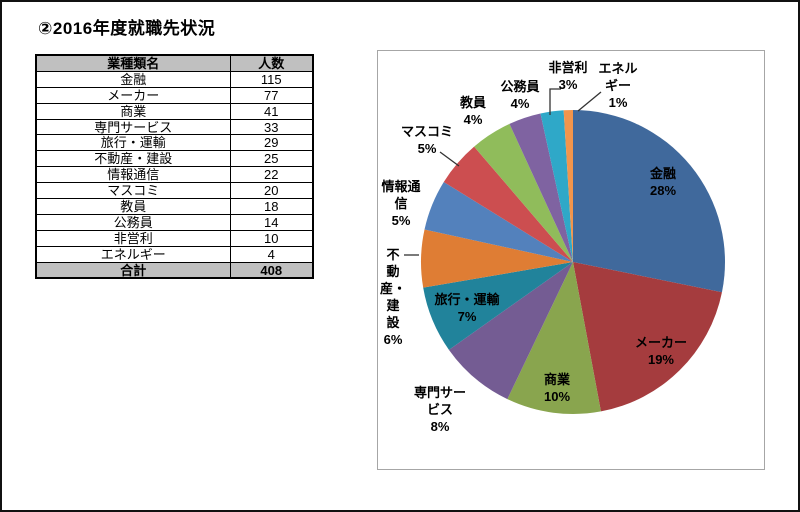 The width and height of the screenshot is (800, 512). What do you see at coordinates (568, 67) in the screenshot?
I see `pie-label-line: 非営利` at bounding box center [568, 67].